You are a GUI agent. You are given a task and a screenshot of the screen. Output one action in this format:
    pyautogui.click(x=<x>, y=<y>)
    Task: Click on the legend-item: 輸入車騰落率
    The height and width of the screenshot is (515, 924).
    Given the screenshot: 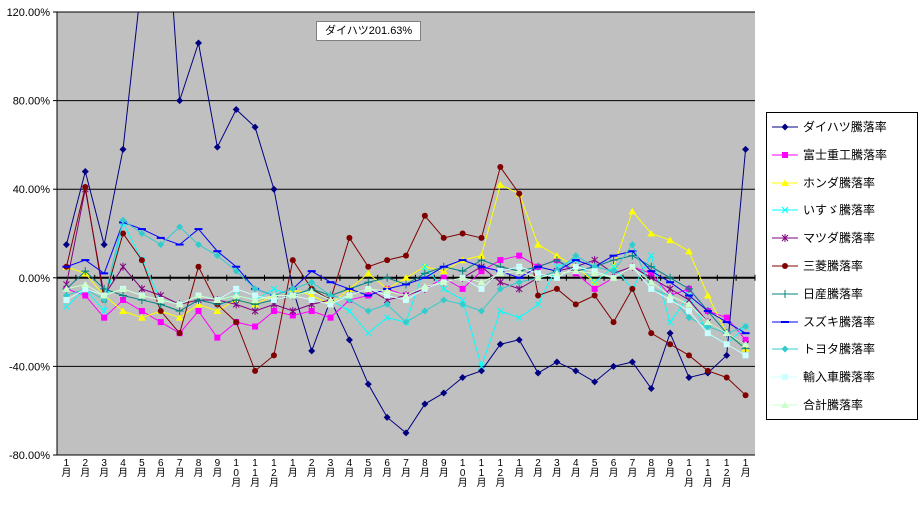 What is the action you would take?
    pyautogui.click(x=842, y=377)
    